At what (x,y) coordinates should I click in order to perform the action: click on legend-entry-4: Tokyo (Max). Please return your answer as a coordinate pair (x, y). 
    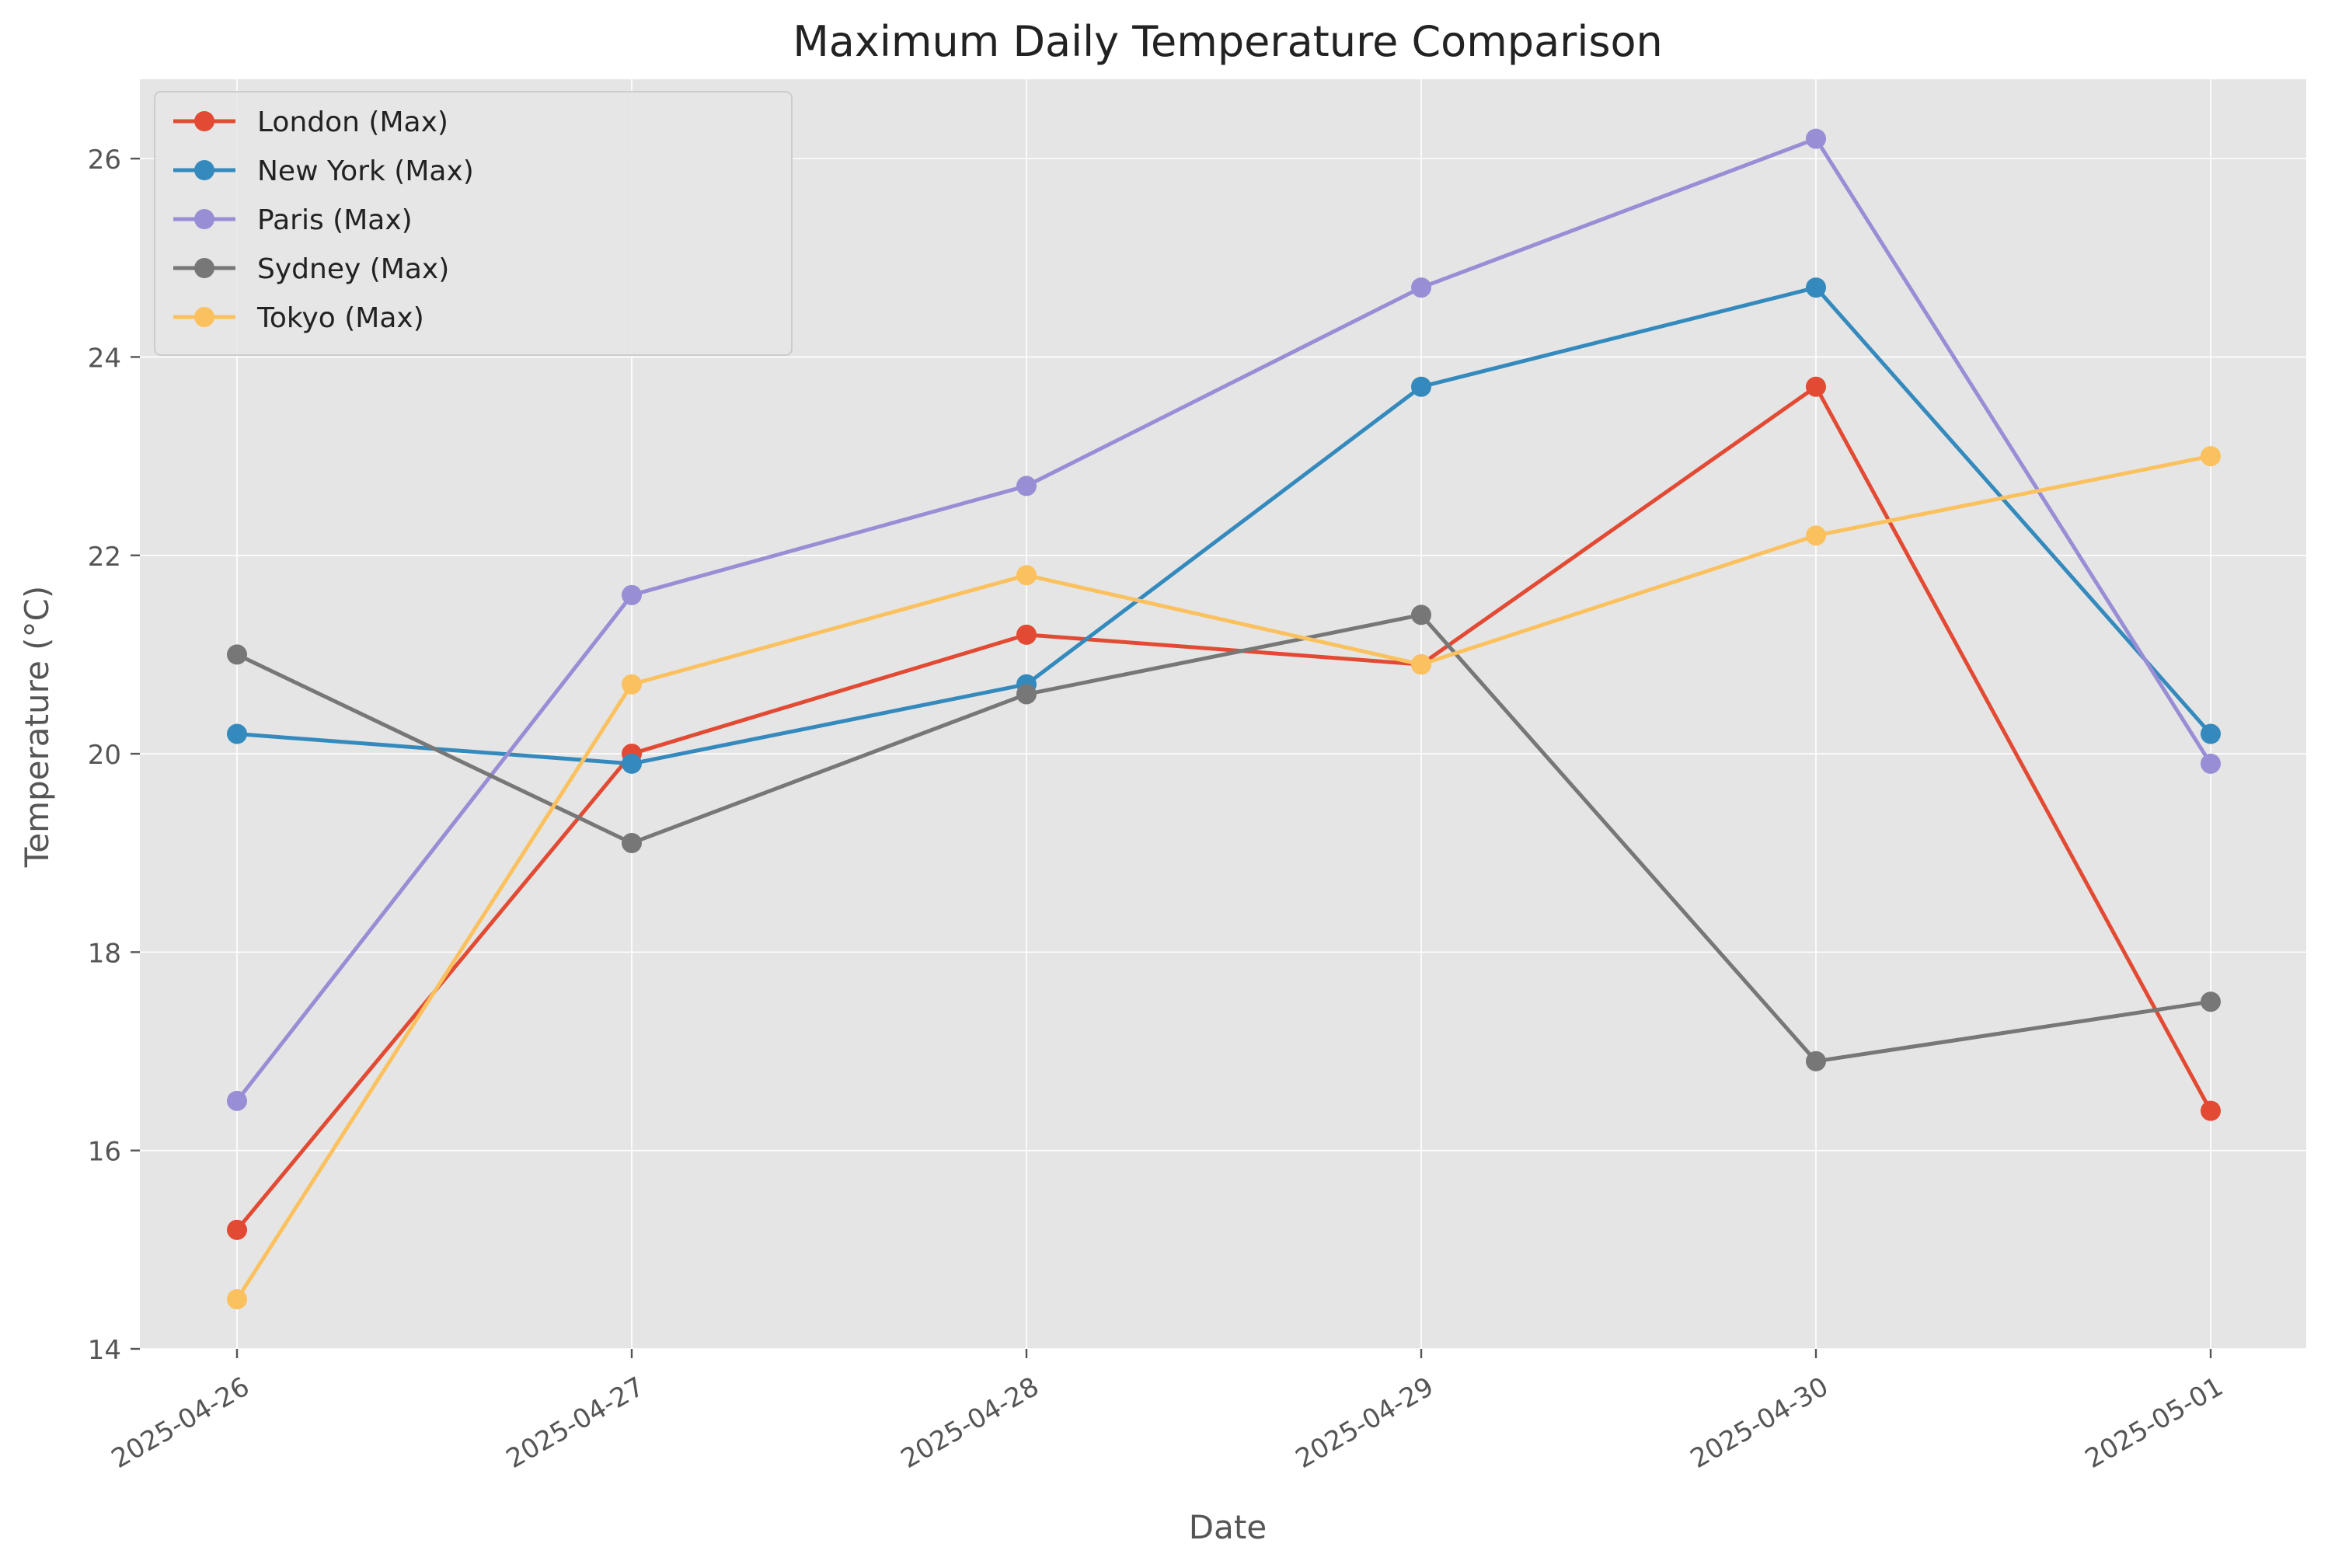
    Looking at the image, I should click on (298, 318).